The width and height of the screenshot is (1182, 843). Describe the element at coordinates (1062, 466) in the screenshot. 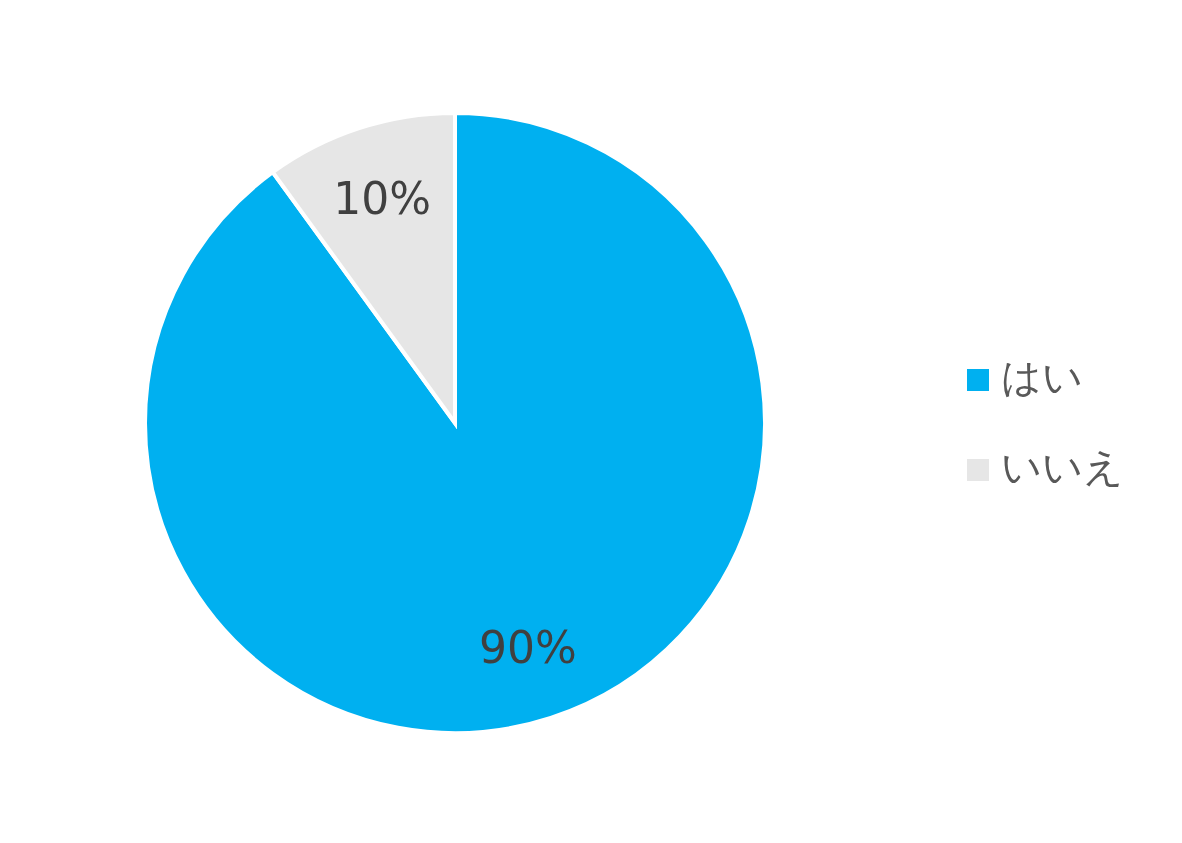

I see `legend-label: いいえ` at that location.